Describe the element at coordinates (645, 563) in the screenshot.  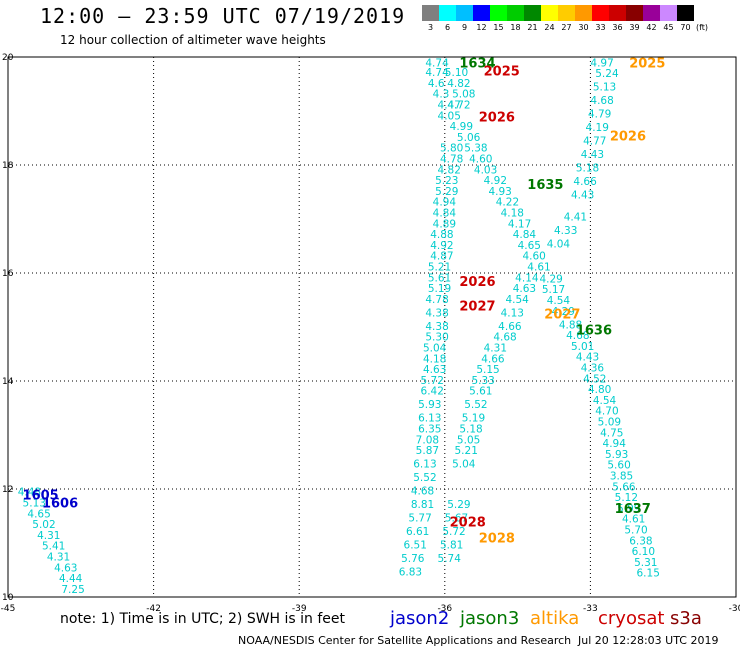
I see `wave-height-value: 5.31` at that location.